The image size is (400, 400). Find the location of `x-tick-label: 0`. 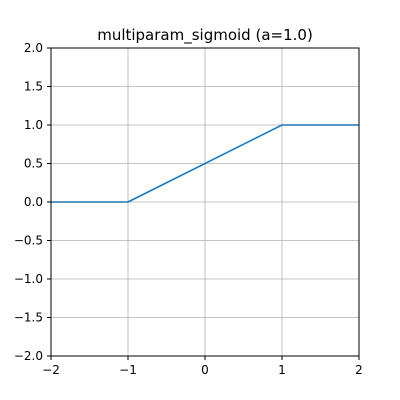

x-tick-label: 0 is located at coordinates (205, 370).